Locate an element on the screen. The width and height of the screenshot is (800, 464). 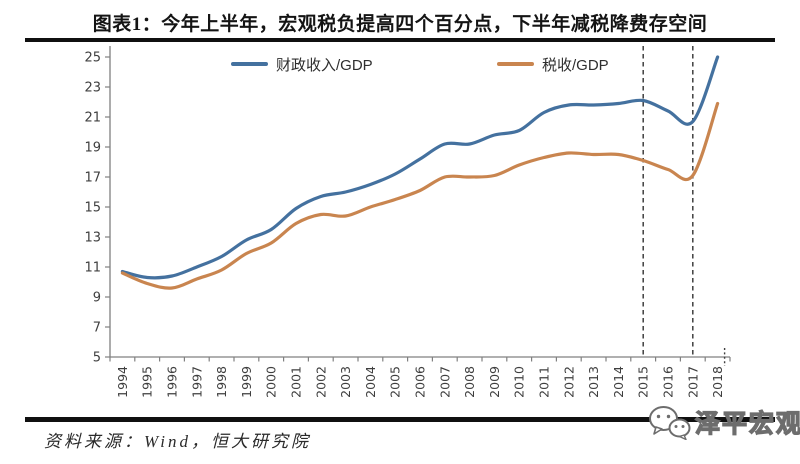
chart-title: 图表1：今年上半年，宏观税负提高四个百分点，下半年减税降费存空间 is located at coordinates (400, 24).